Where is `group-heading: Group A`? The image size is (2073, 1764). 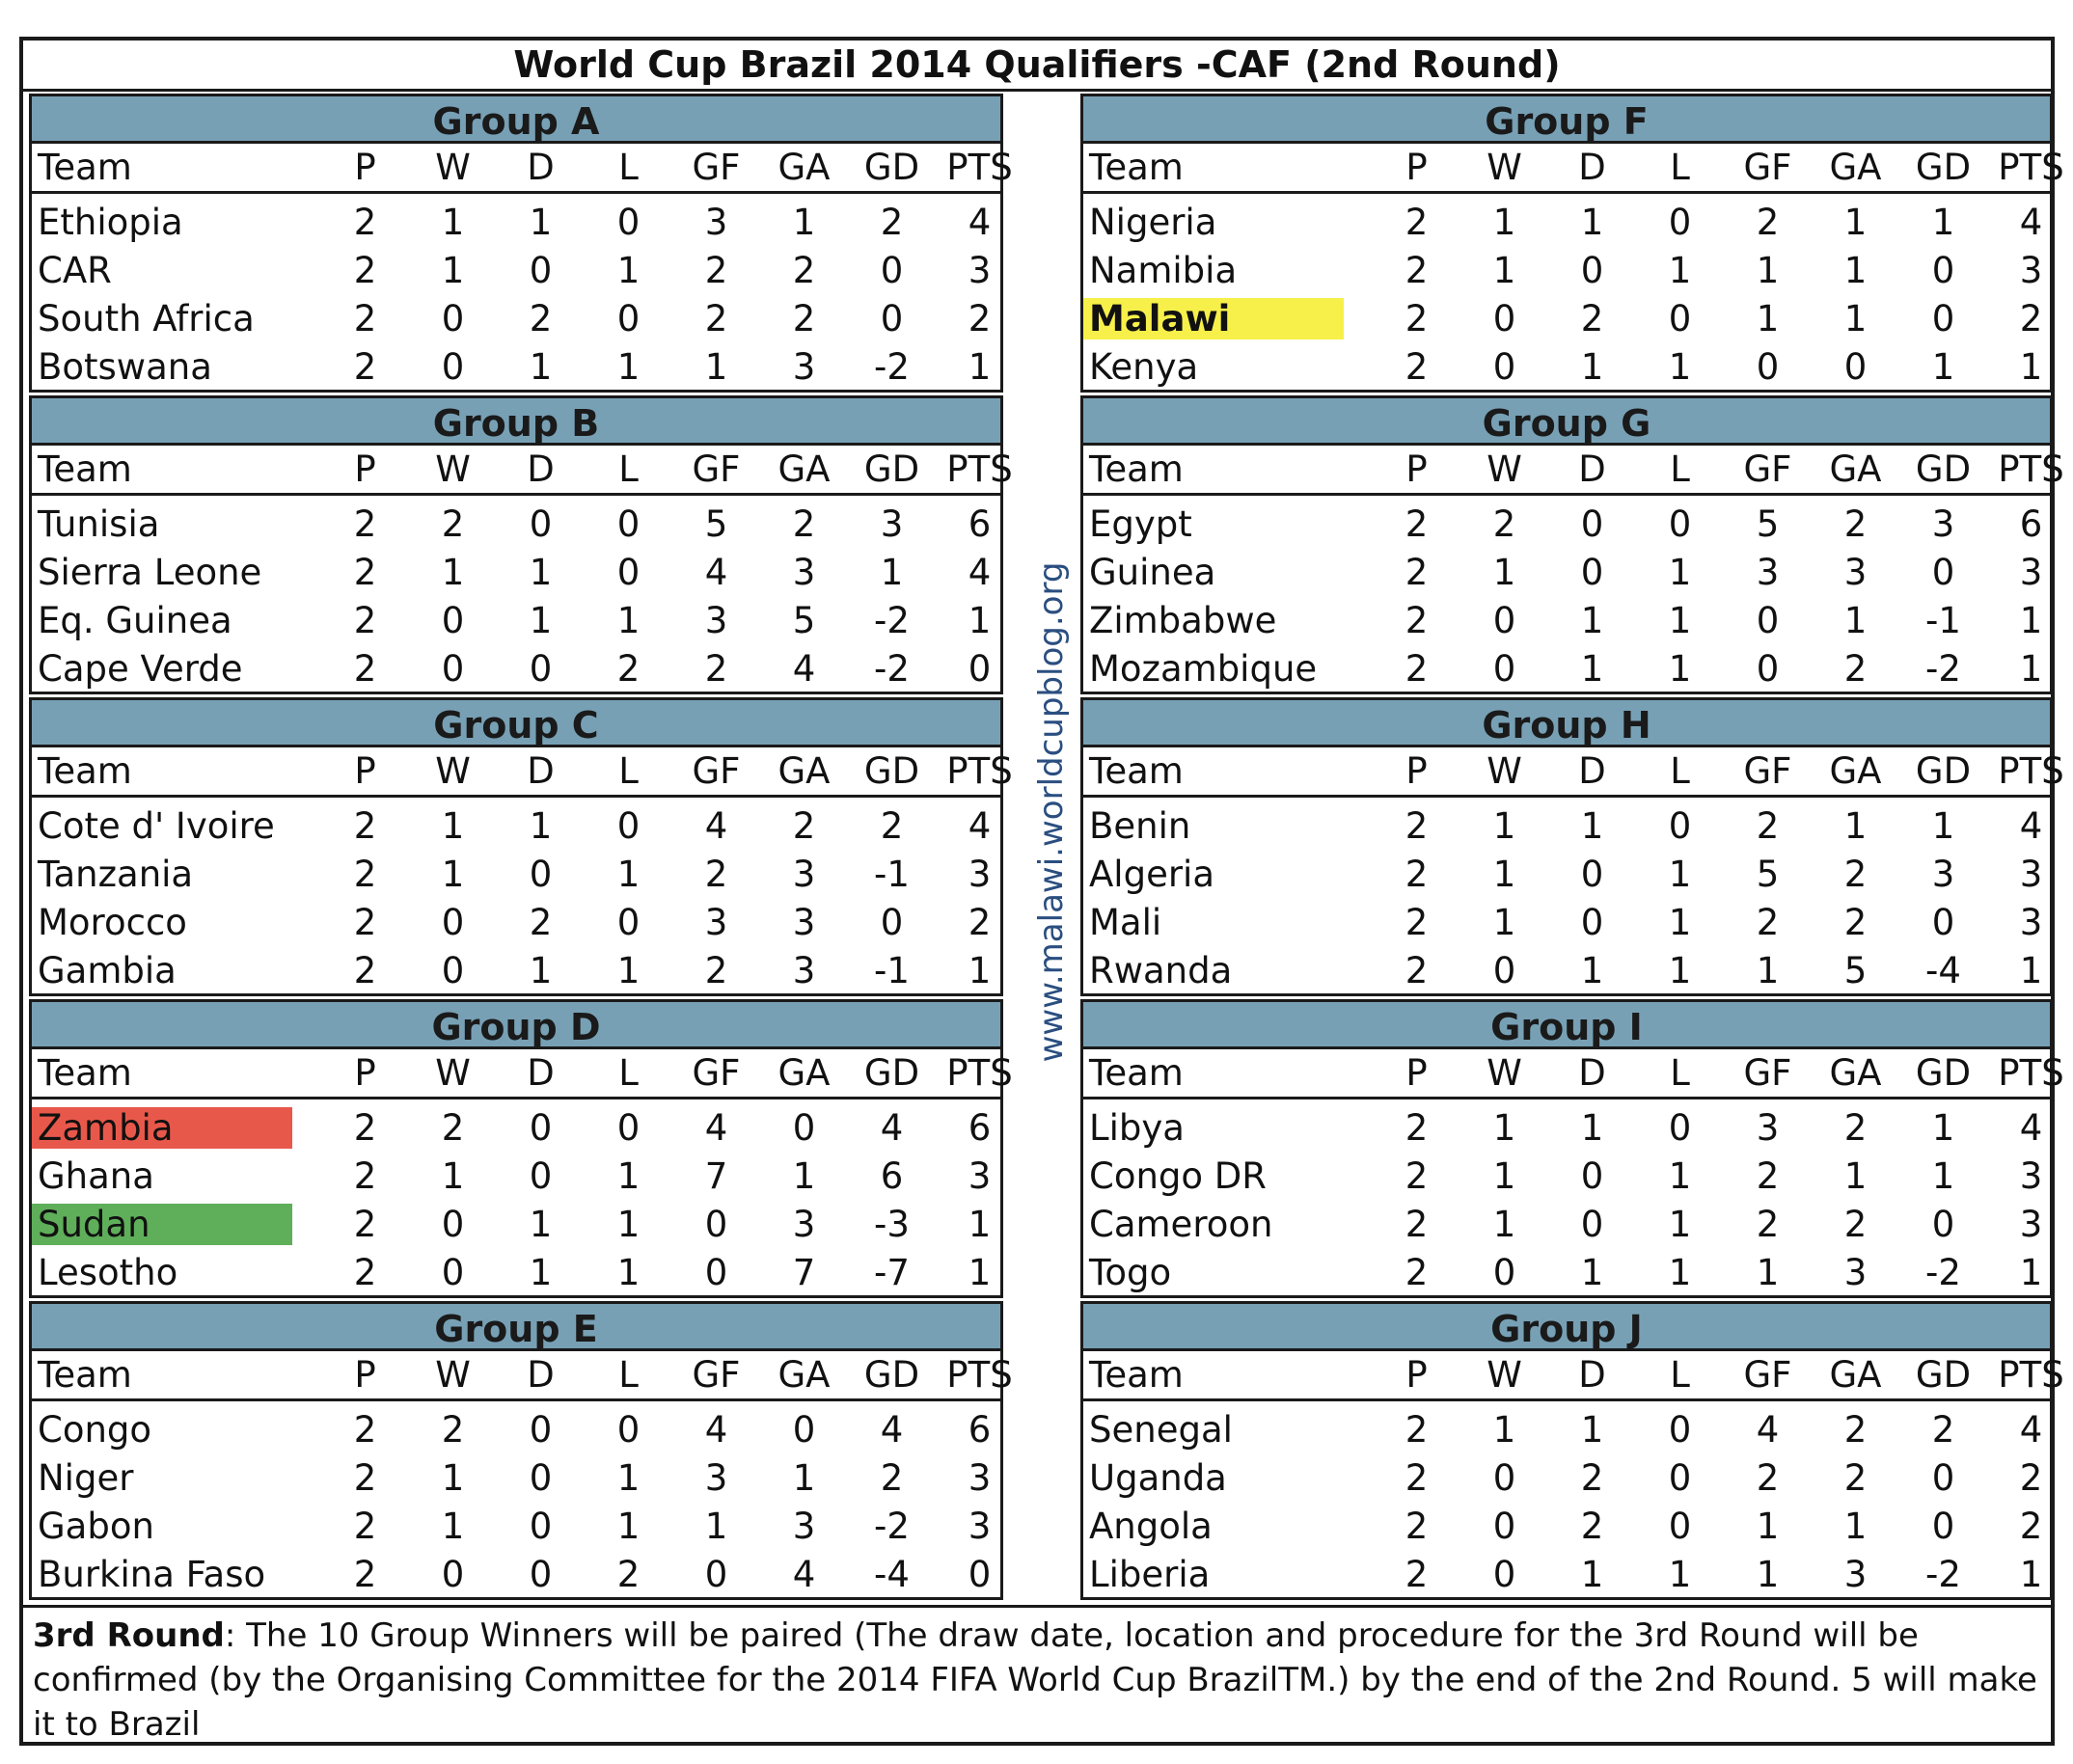
group-heading: Group A is located at coordinates (516, 119).